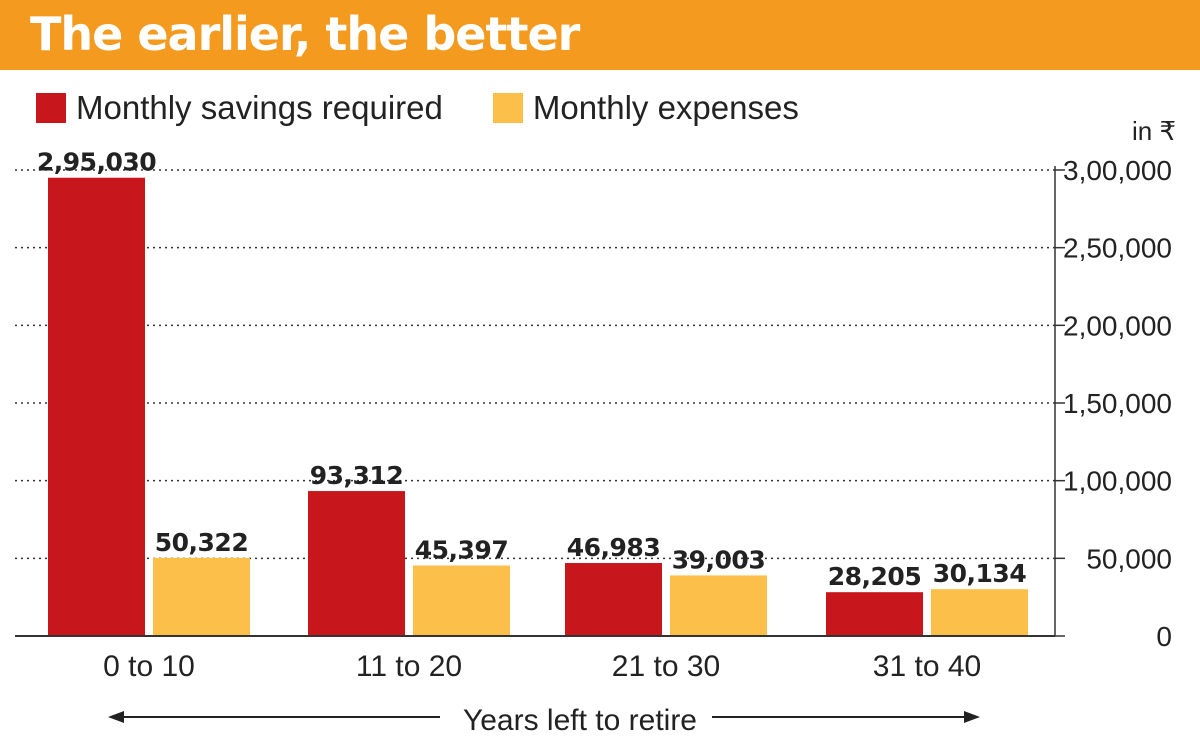 The width and height of the screenshot is (1200, 747). I want to click on x-tick-label: 21 to 30, so click(666, 666).